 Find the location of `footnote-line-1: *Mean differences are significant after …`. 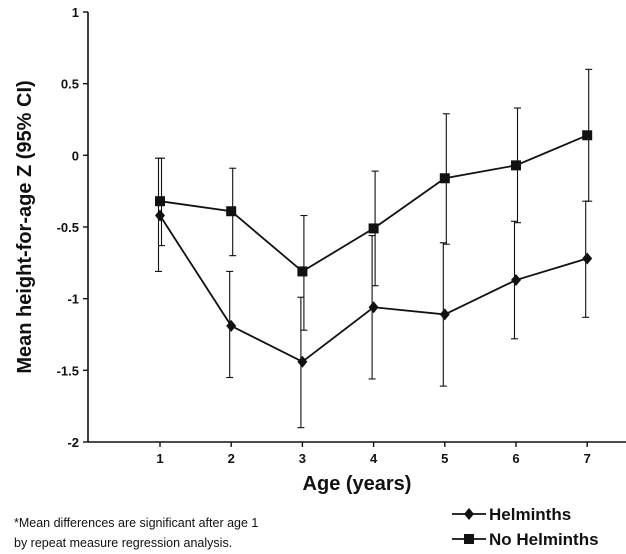

footnote-line-1: *Mean differences are significant after … is located at coordinates (136, 523).